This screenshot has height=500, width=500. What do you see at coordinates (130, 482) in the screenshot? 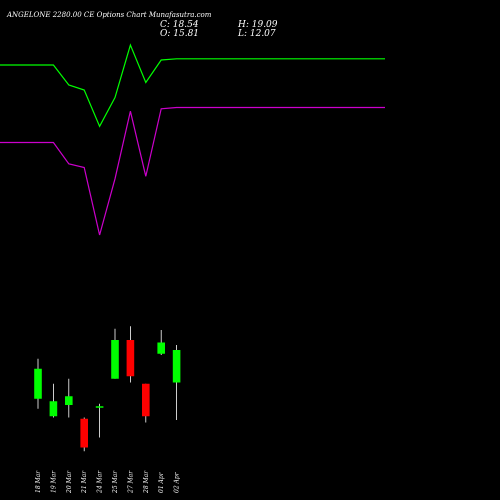
I see `x-tick-label: 27 Mar` at bounding box center [130, 482].